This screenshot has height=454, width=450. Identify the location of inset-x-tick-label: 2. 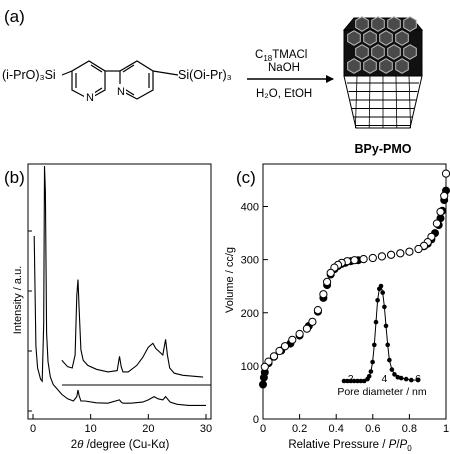
(351, 379).